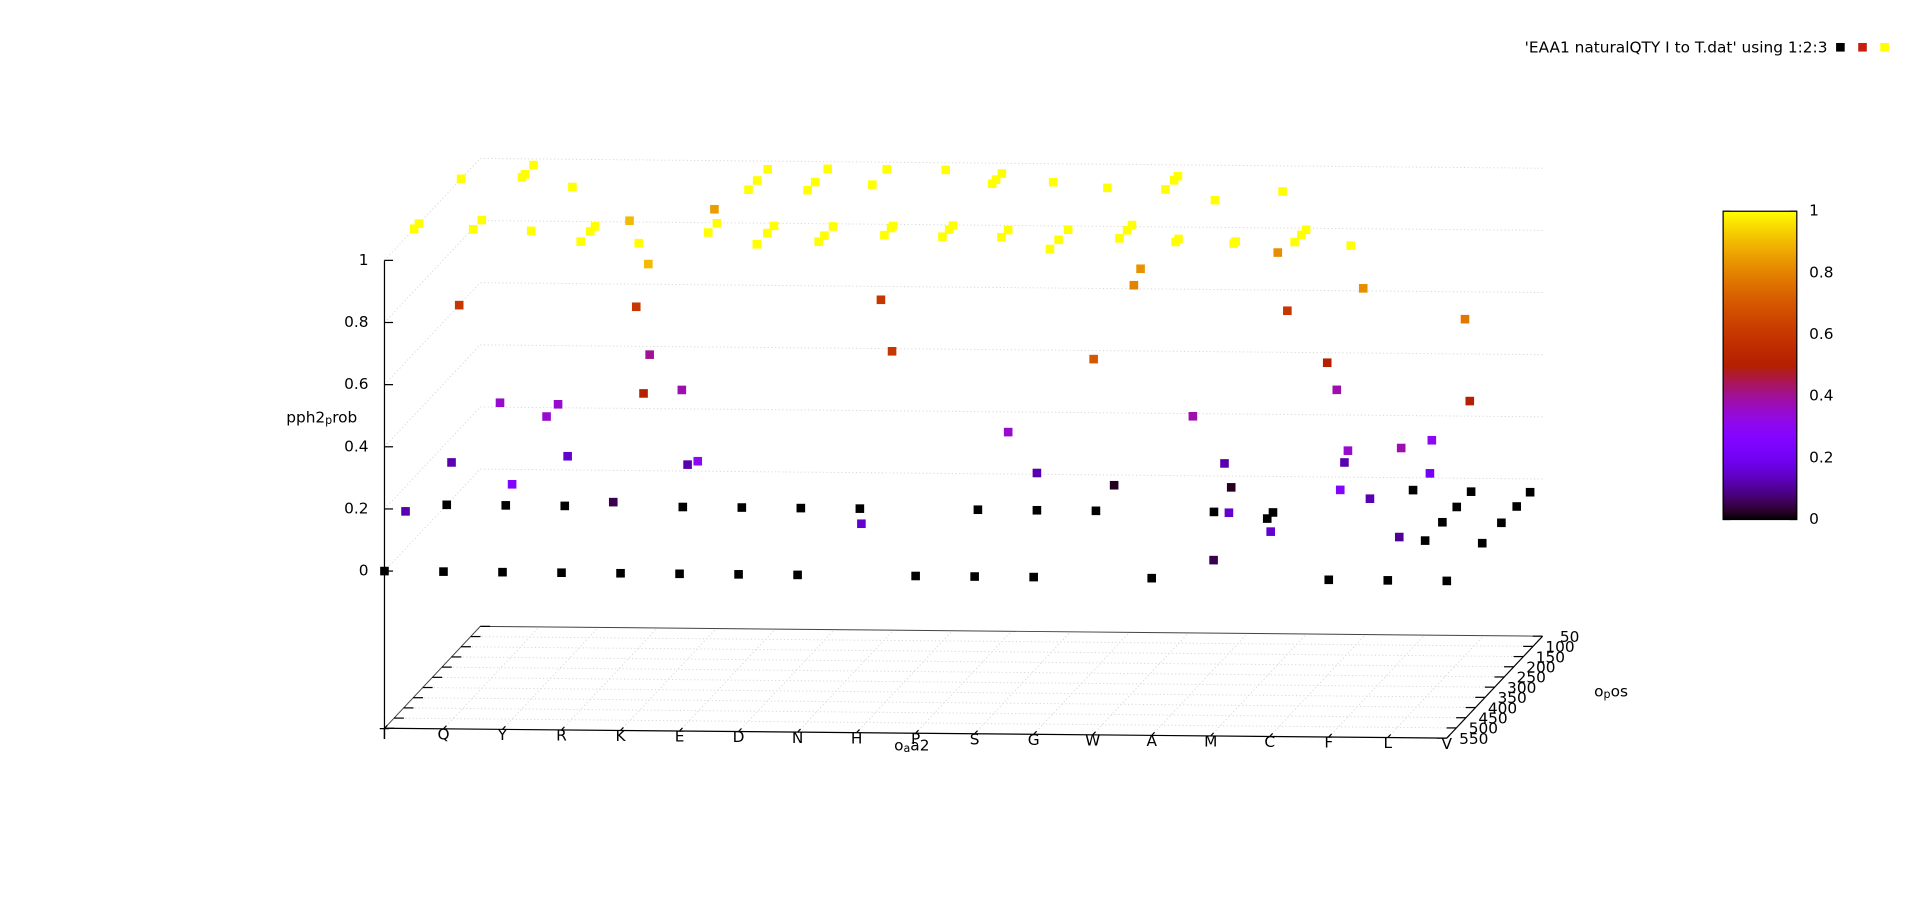 Image resolution: width=1916 pixels, height=912 pixels. What do you see at coordinates (328, 420) in the screenshot?
I see `z-axis-title-part: p` at bounding box center [328, 420].